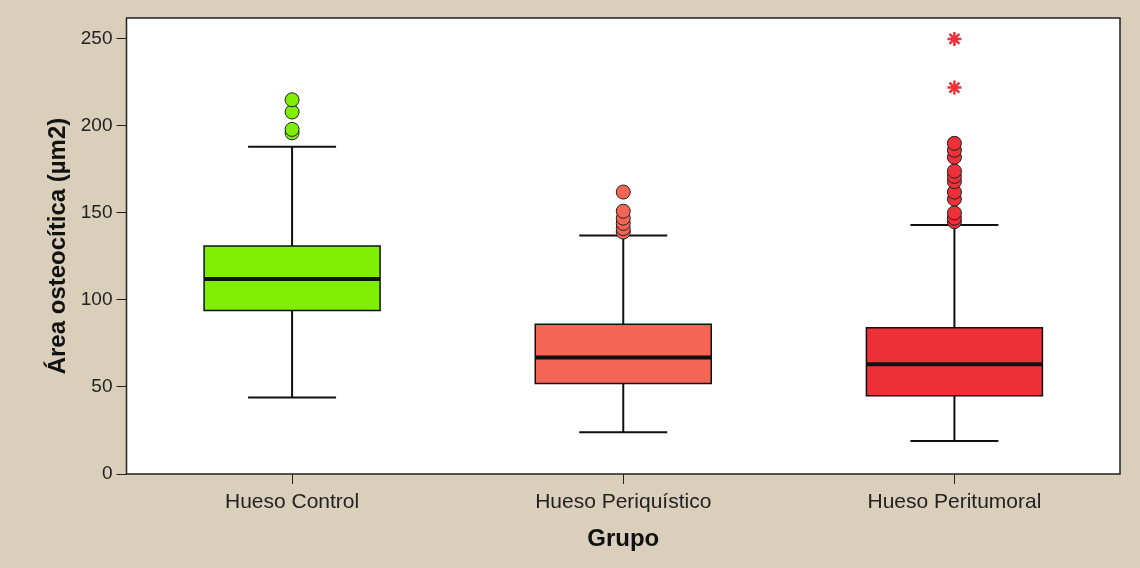  I want to click on x-tick-label: Hueso Peritumoral, so click(954, 501).